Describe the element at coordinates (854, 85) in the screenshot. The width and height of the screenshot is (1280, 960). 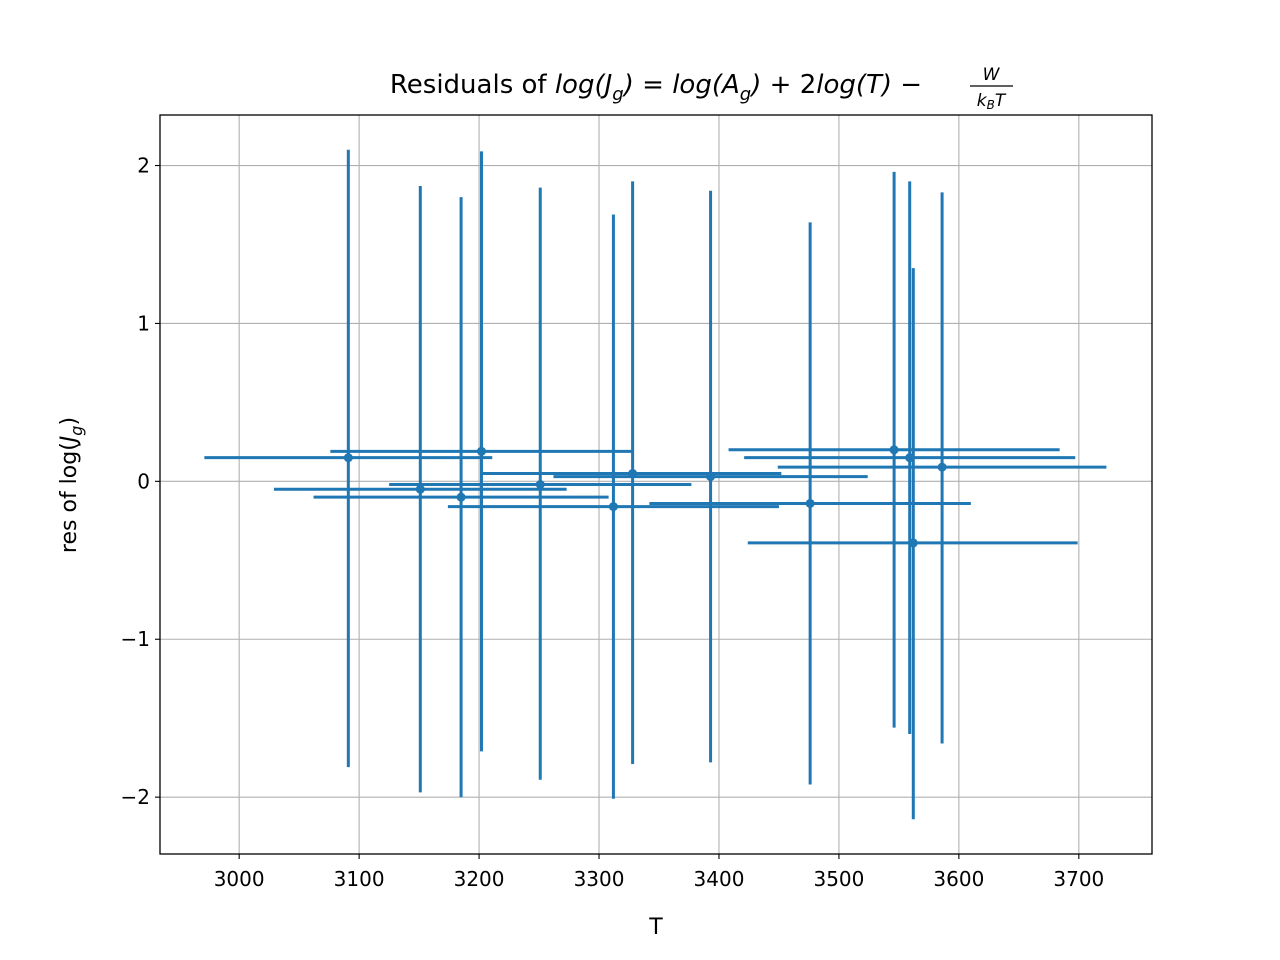
I see `title-t: log(T)` at that location.